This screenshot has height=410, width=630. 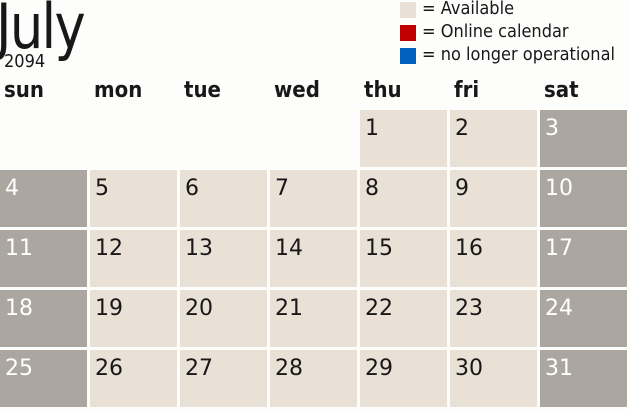 What do you see at coordinates (118, 90) in the screenshot?
I see `weekday-header-mon: mon` at bounding box center [118, 90].